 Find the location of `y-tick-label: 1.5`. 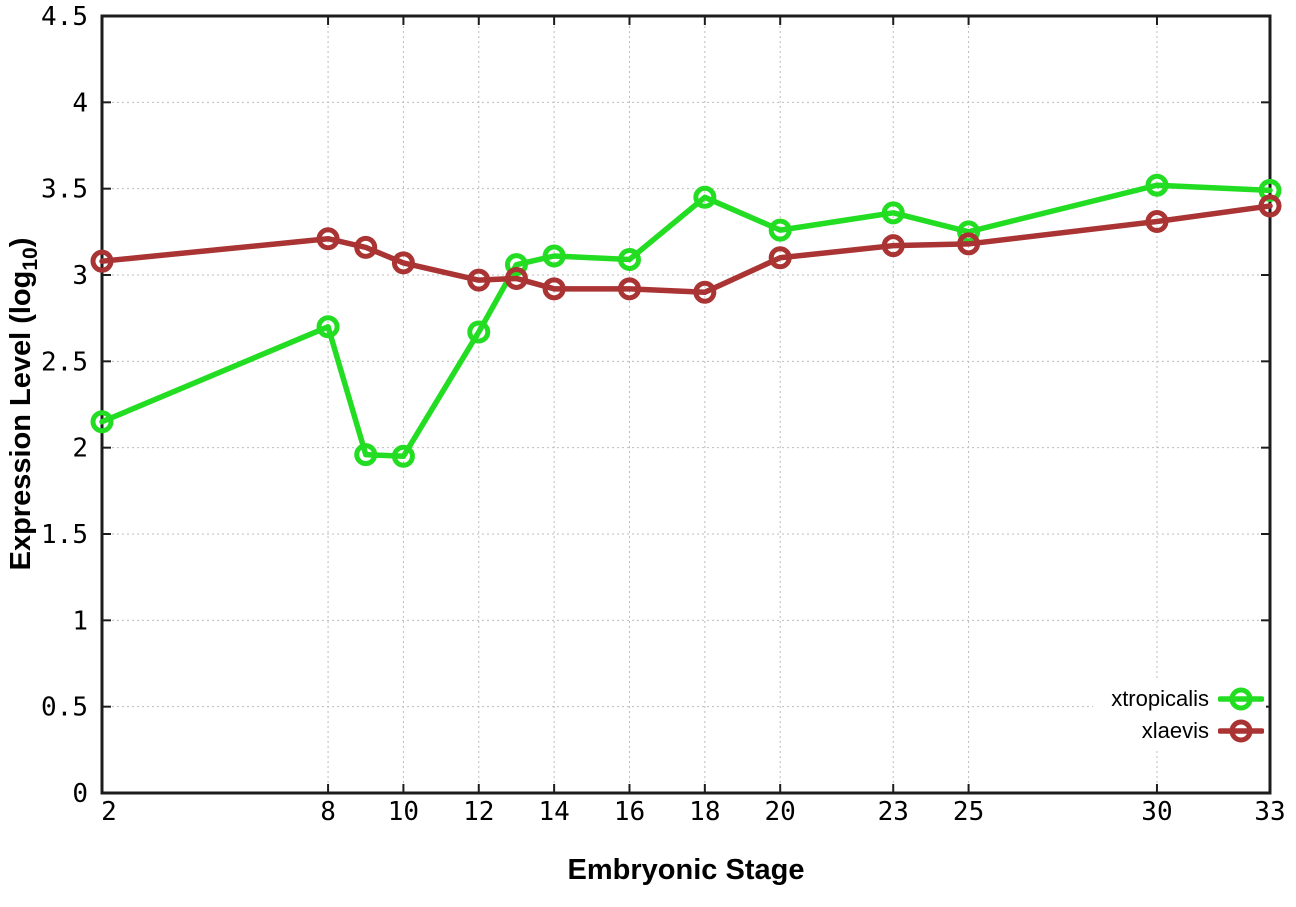

y-tick-label: 1.5 is located at coordinates (64, 535).